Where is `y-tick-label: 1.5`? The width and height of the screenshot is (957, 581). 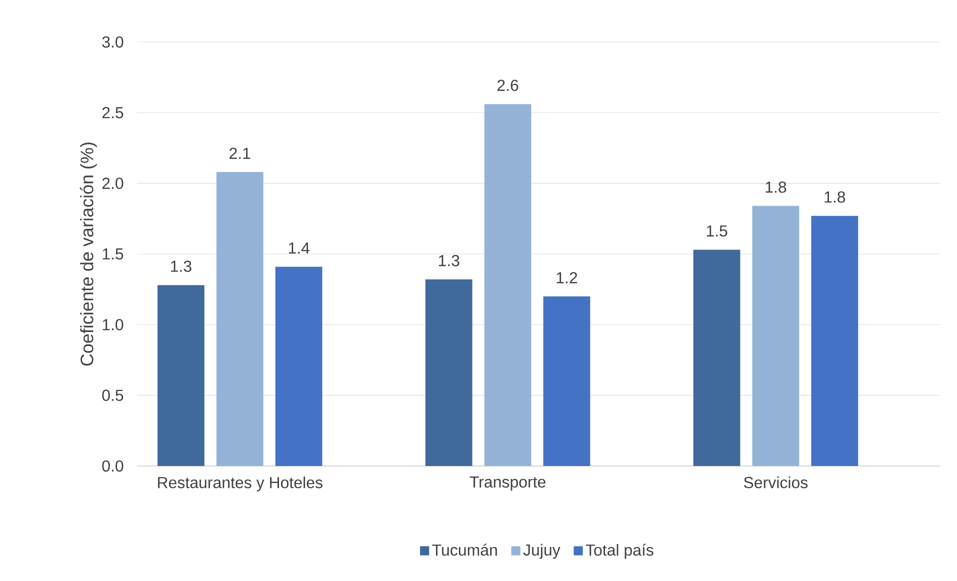 y-tick-label: 1.5 is located at coordinates (113, 254).